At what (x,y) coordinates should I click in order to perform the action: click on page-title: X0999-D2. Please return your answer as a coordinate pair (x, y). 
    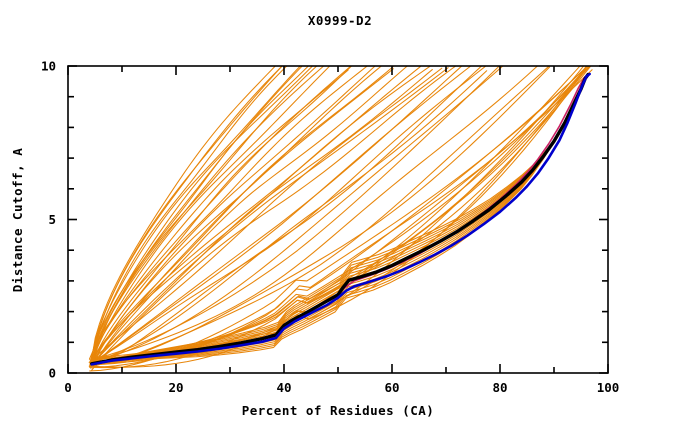
    Looking at the image, I should click on (340, 20).